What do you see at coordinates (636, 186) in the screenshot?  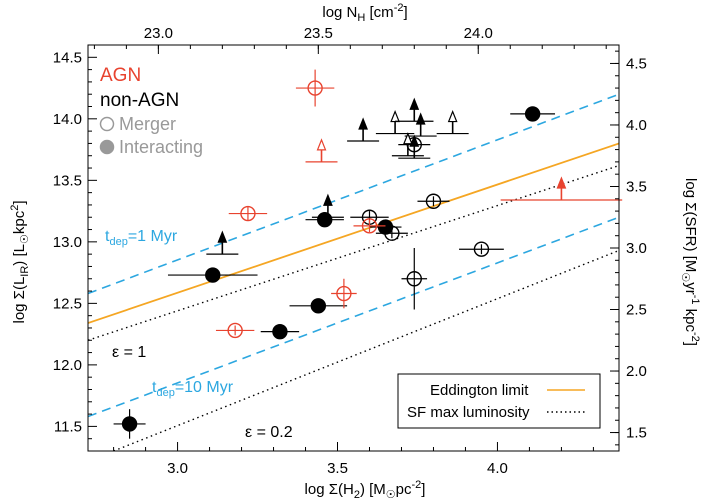 I see `y2-tick-label: 3.5` at bounding box center [636, 186].